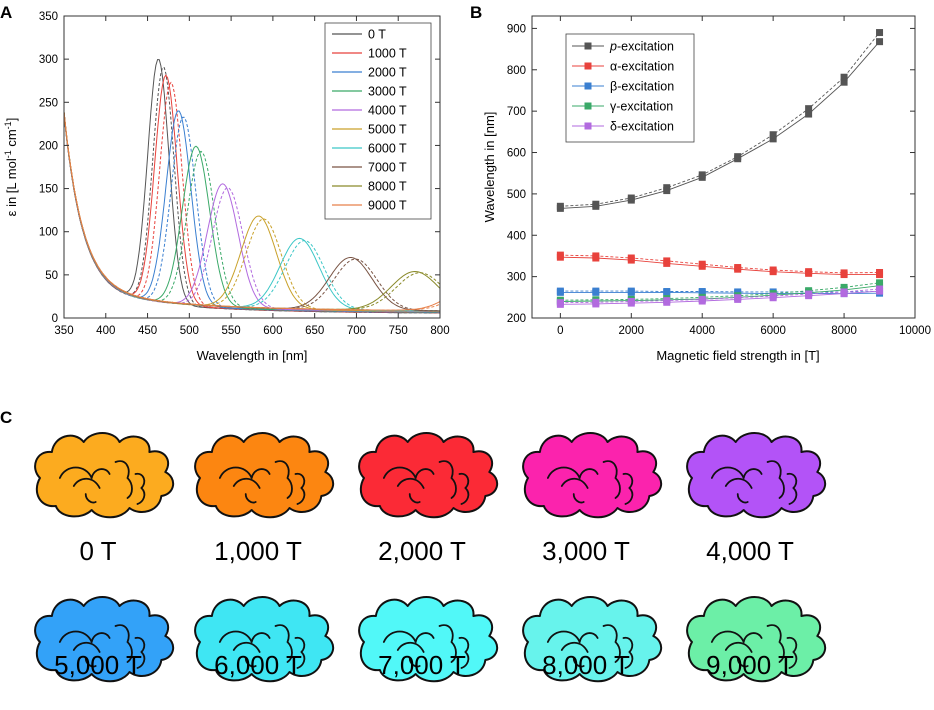 This screenshot has height=710, width=934. Describe the element at coordinates (252, 355) in the screenshot. I see `chart-a-x-label: Wavelength in [nm]` at that location.